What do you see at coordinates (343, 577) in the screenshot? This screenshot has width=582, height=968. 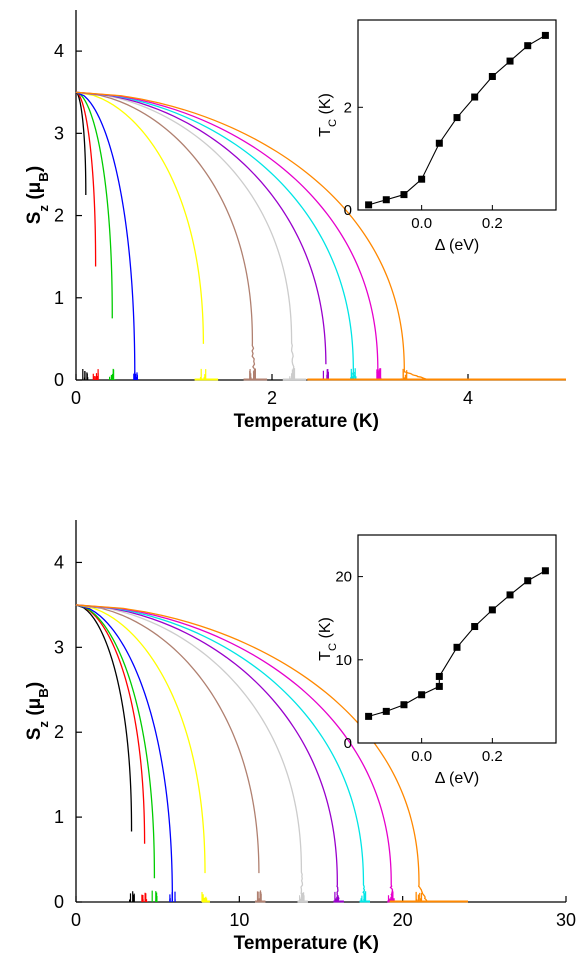 I see `inset-y-tick-label: 20` at bounding box center [343, 577].